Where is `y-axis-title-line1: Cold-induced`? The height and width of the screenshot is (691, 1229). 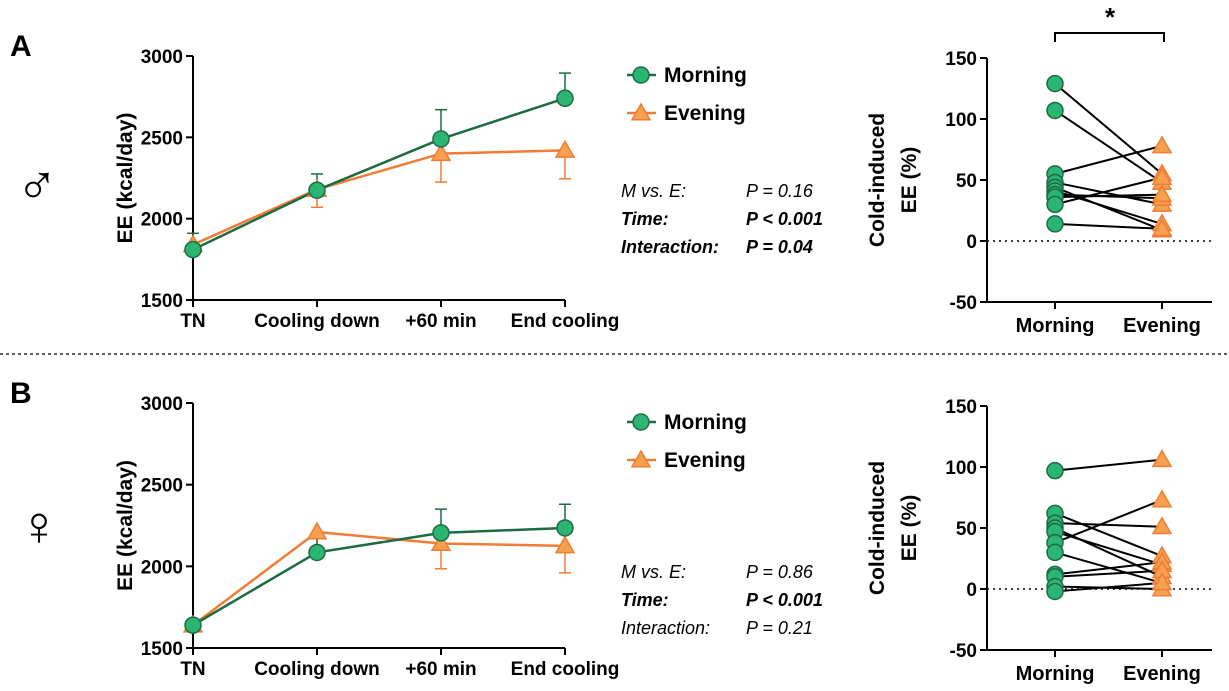 y-axis-title-line1: Cold-induced is located at coordinates (877, 528).